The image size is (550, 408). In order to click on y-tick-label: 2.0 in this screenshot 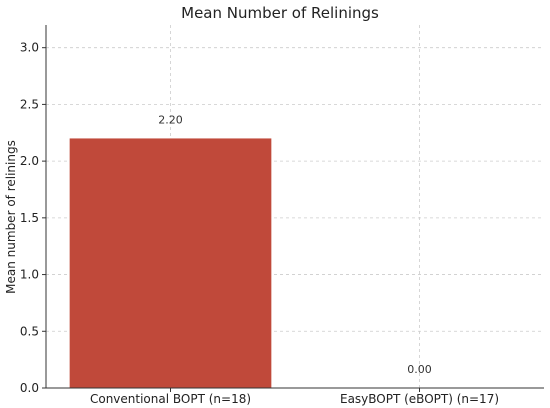, I will do `click(29, 161)`.